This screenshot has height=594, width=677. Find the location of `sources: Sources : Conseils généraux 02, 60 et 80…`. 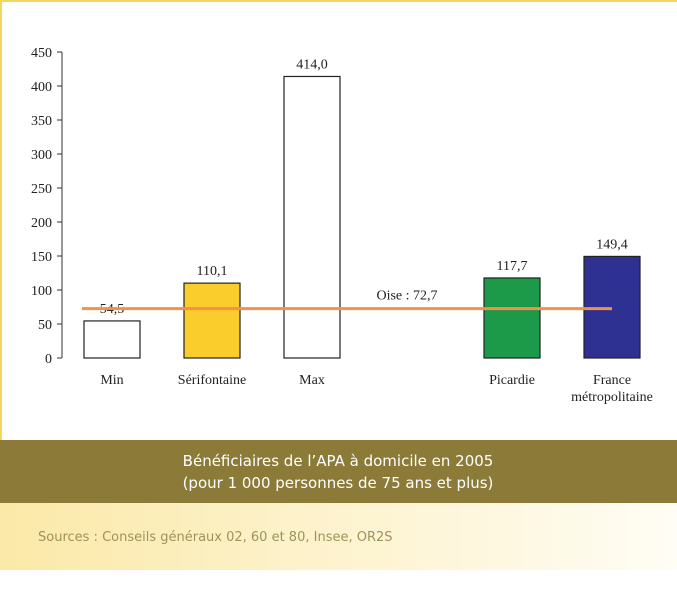

sources: Sources : Conseils généraux 02, 60 et 80… is located at coordinates (215, 537).